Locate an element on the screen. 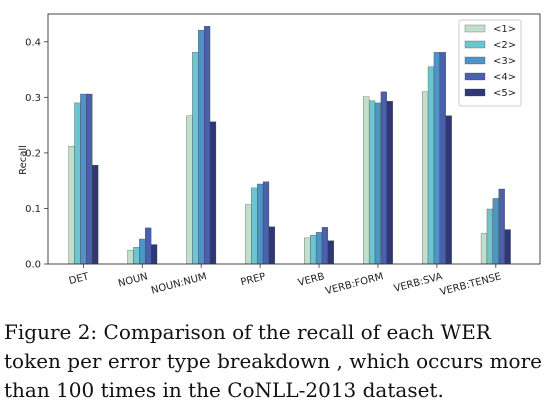 This screenshot has width=554, height=414. y-tick-label: 0.0 is located at coordinates (33, 265).